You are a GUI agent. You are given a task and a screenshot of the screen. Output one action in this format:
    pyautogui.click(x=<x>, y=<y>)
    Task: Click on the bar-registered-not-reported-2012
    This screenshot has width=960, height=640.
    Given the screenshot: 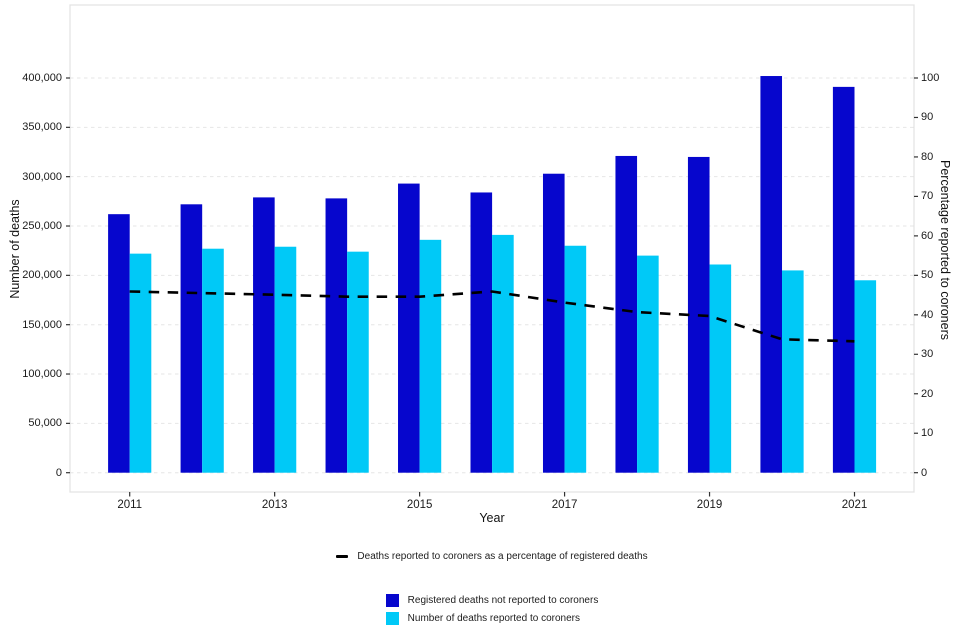 What is the action you would take?
    pyautogui.click(x=191, y=338)
    